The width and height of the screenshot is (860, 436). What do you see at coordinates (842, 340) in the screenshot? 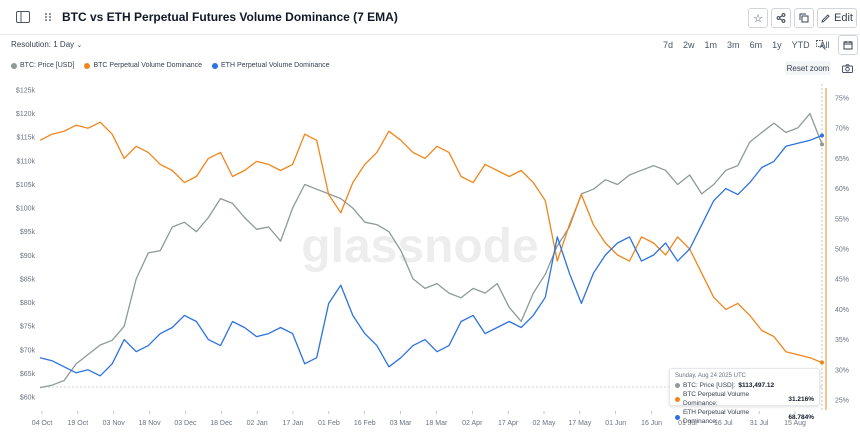
I see `y-right-tick-label: 35%` at bounding box center [842, 340].